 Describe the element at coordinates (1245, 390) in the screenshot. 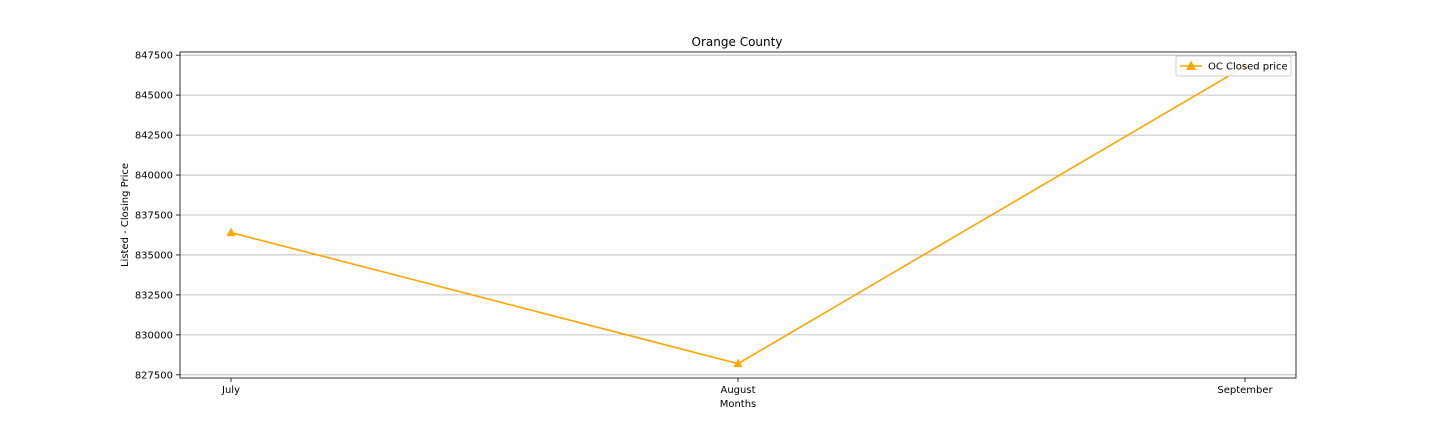

I see `x-tick-label: September` at that location.